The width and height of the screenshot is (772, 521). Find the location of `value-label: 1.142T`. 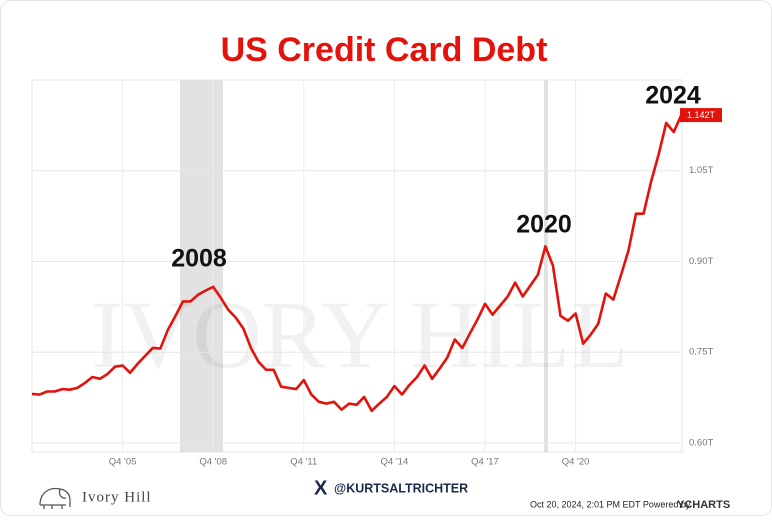

value-label: 1.142T is located at coordinates (701, 115).